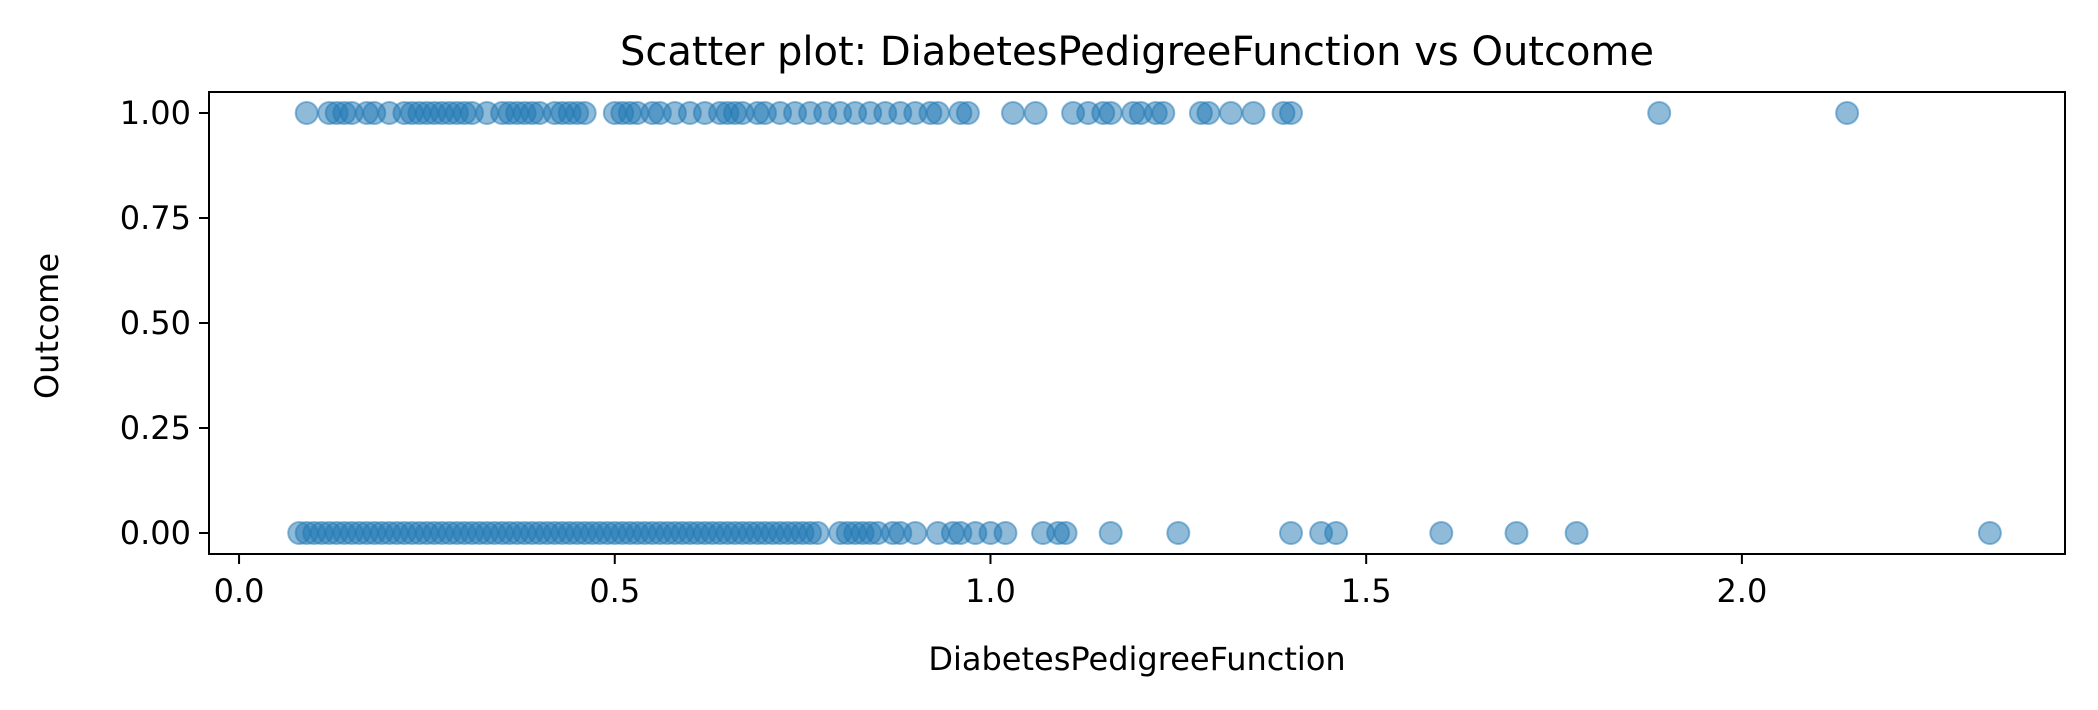 This screenshot has height=710, width=2098. Describe the element at coordinates (155, 218) in the screenshot. I see `y-tick-label: 0.75` at that location.